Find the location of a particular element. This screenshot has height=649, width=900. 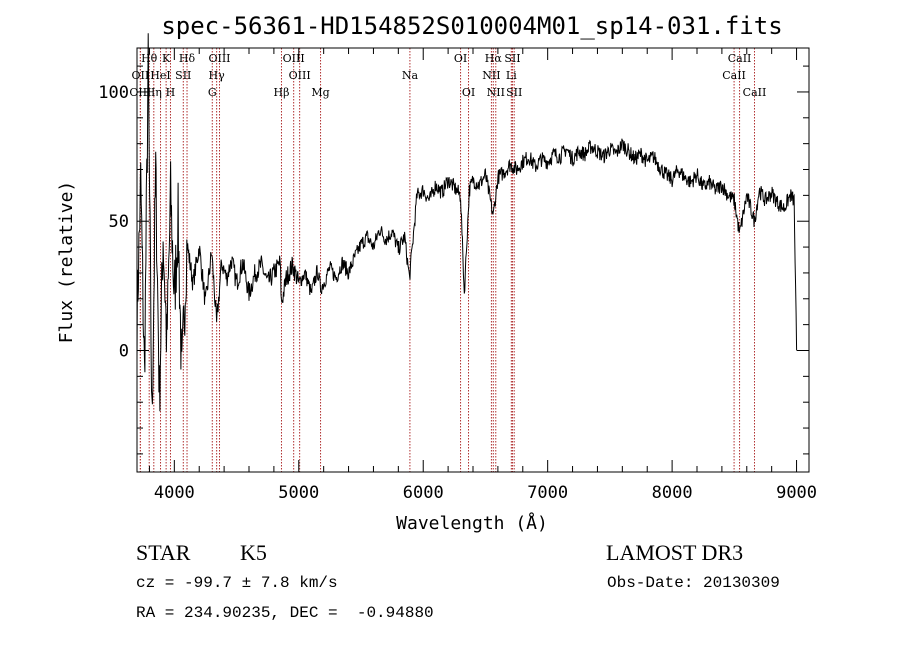

spectral-line-label: Hα is located at coordinates (494, 58).